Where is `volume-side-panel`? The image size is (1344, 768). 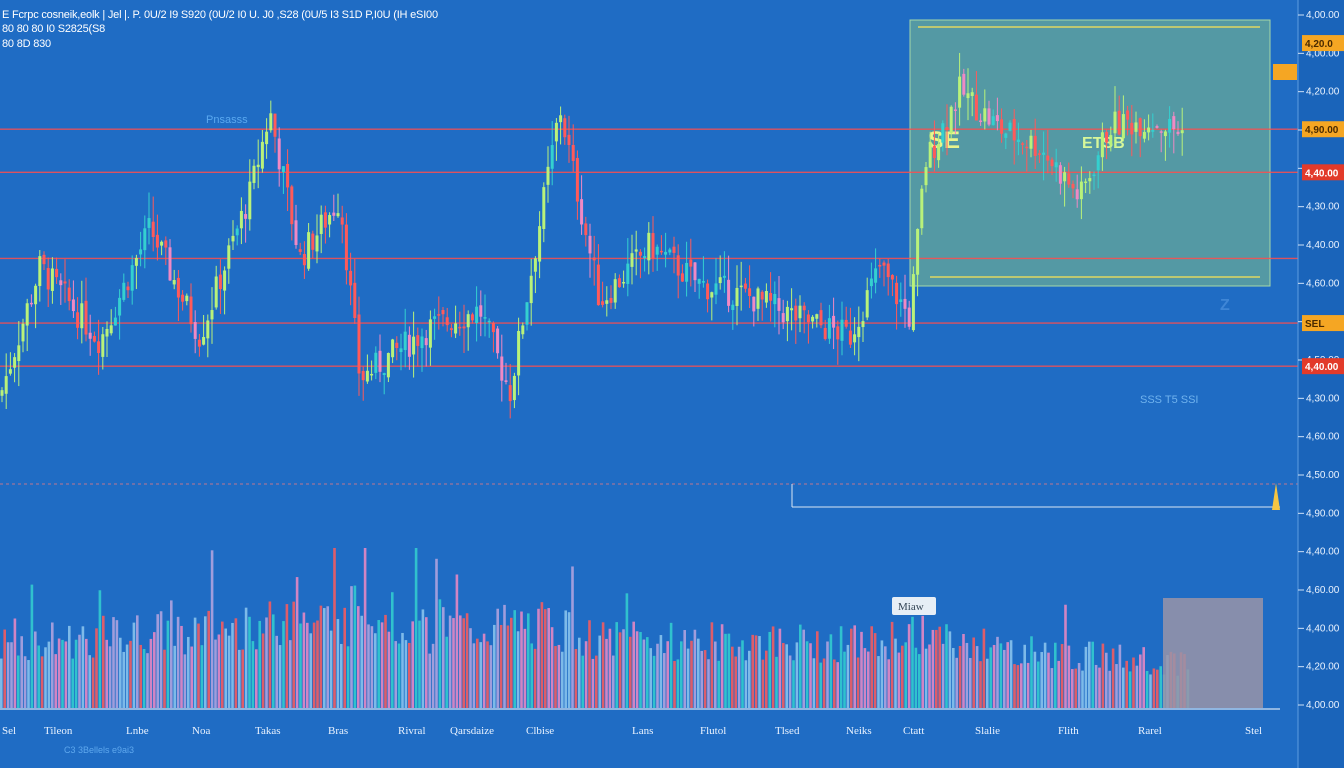
volume-side-panel is located at coordinates (1213, 653).